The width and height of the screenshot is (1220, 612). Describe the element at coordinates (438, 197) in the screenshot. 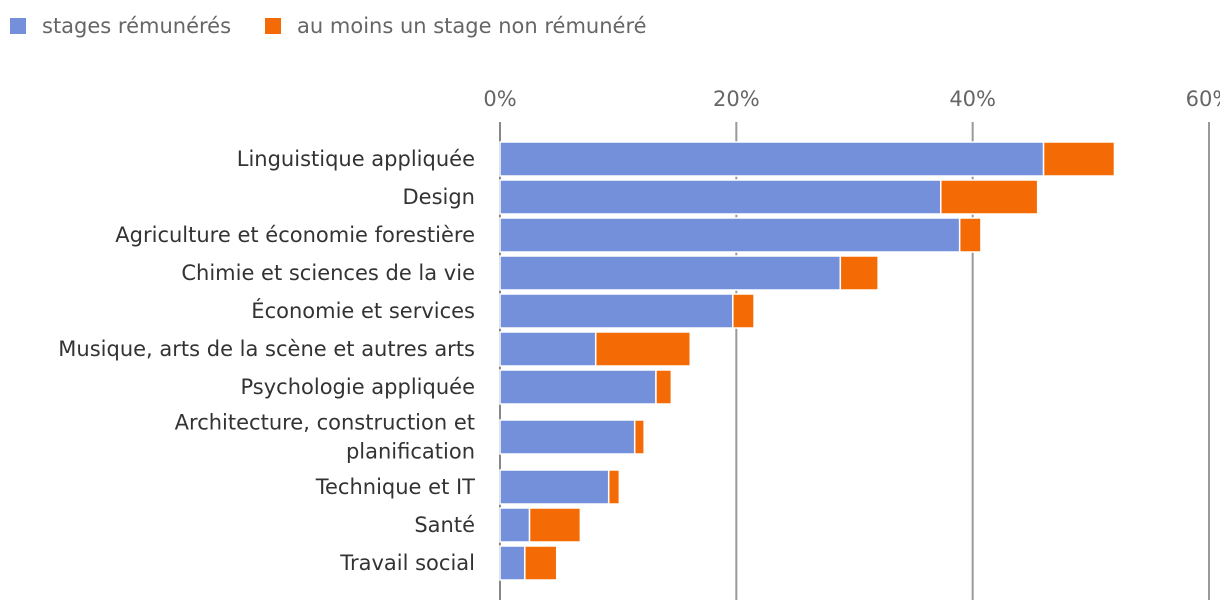

I see `category-label: Design` at that location.